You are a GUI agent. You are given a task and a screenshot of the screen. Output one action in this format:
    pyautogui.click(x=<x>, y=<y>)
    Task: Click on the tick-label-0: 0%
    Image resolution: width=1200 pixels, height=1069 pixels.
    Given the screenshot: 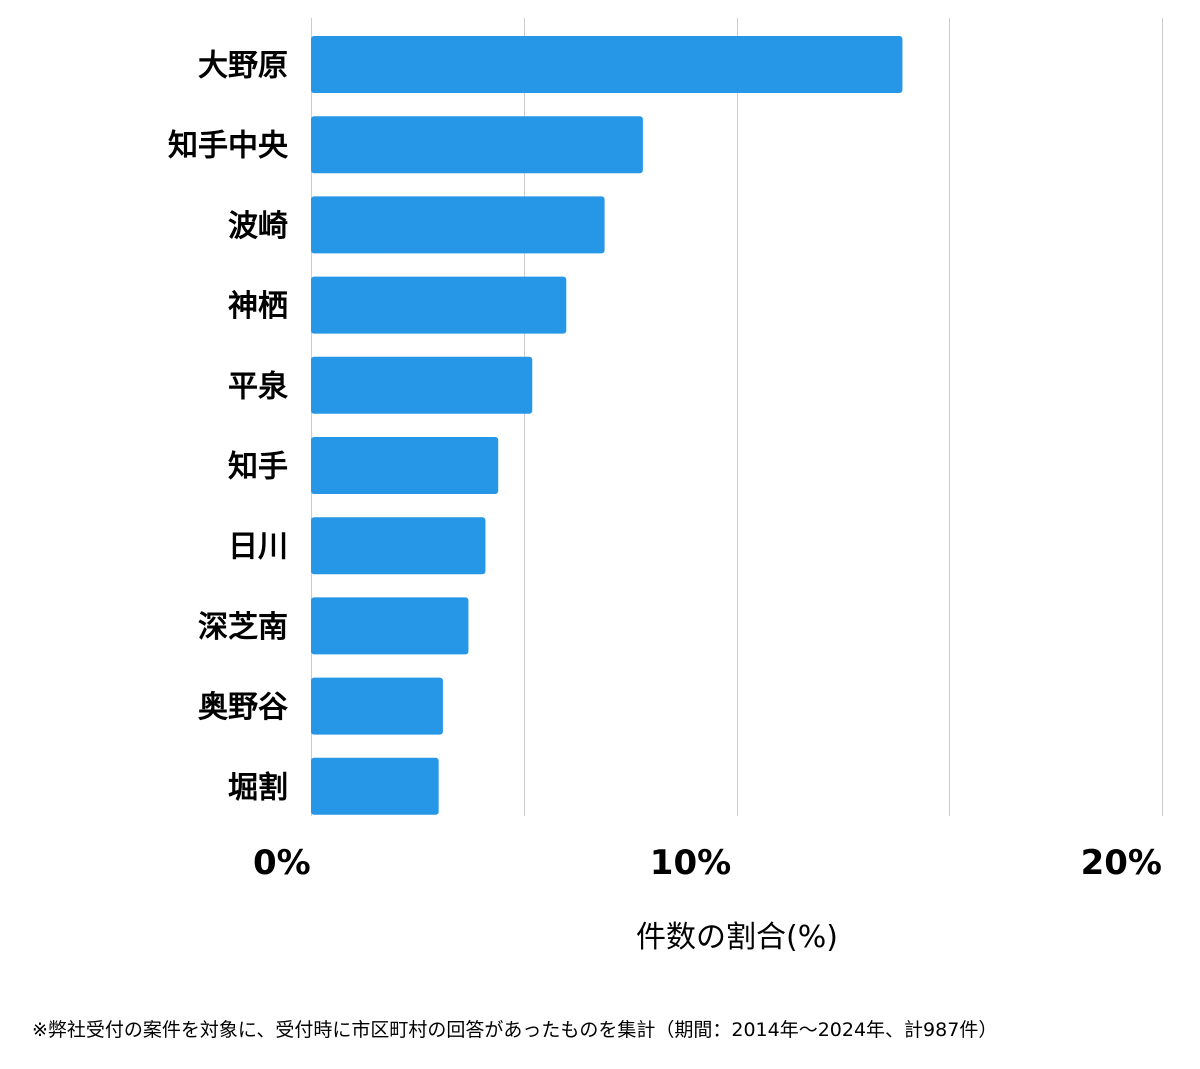 What is the action you would take?
    pyautogui.click(x=282, y=863)
    